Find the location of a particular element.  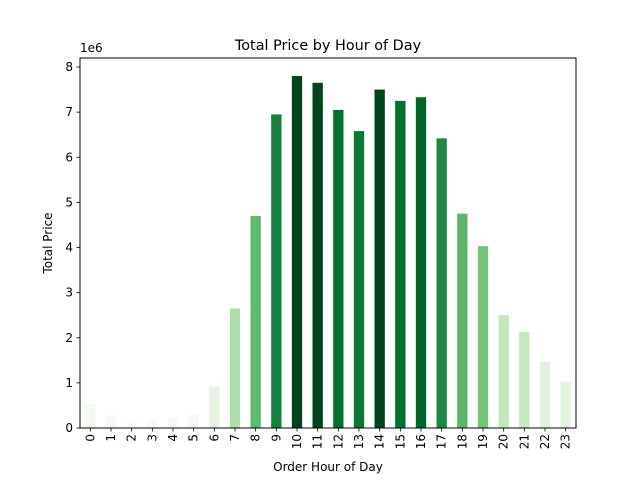

y-tick-label: 8 is located at coordinates (69, 67).